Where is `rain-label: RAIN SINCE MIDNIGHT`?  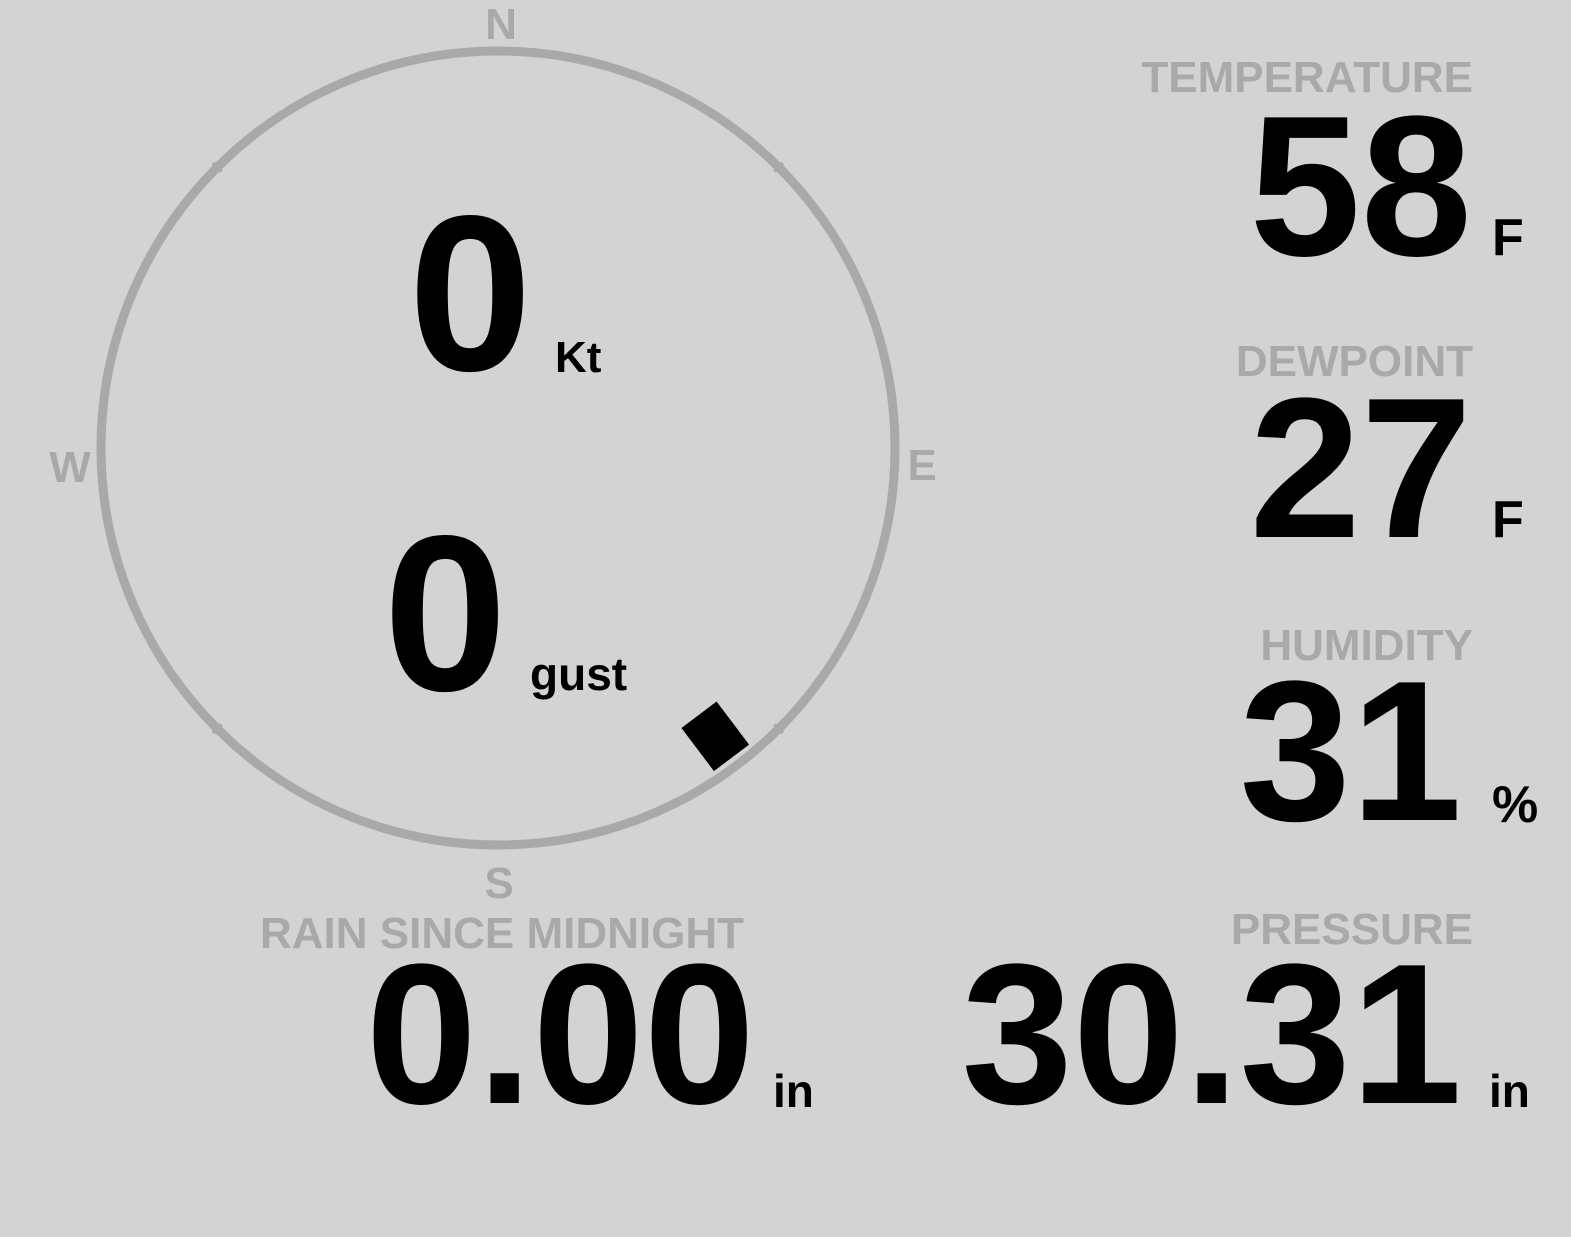
rain-label: RAIN SINCE MIDNIGHT is located at coordinates (502, 933).